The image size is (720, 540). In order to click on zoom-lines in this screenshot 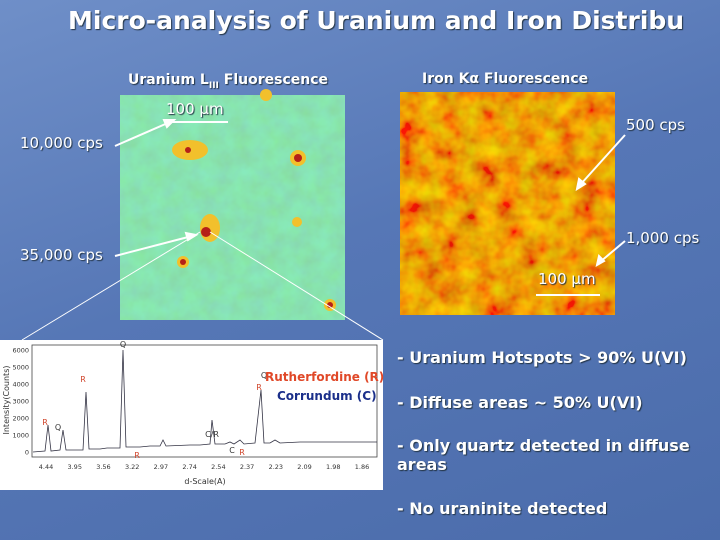, I will do `click(202, 286)`.